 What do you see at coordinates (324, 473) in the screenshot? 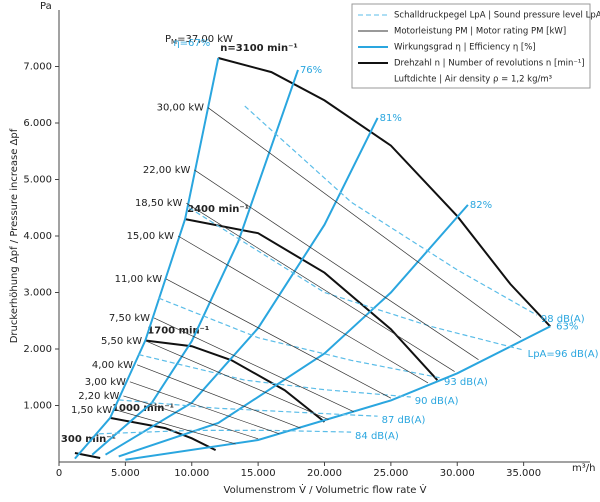
I see `x-tick-label: 20.000` at bounding box center [324, 473].